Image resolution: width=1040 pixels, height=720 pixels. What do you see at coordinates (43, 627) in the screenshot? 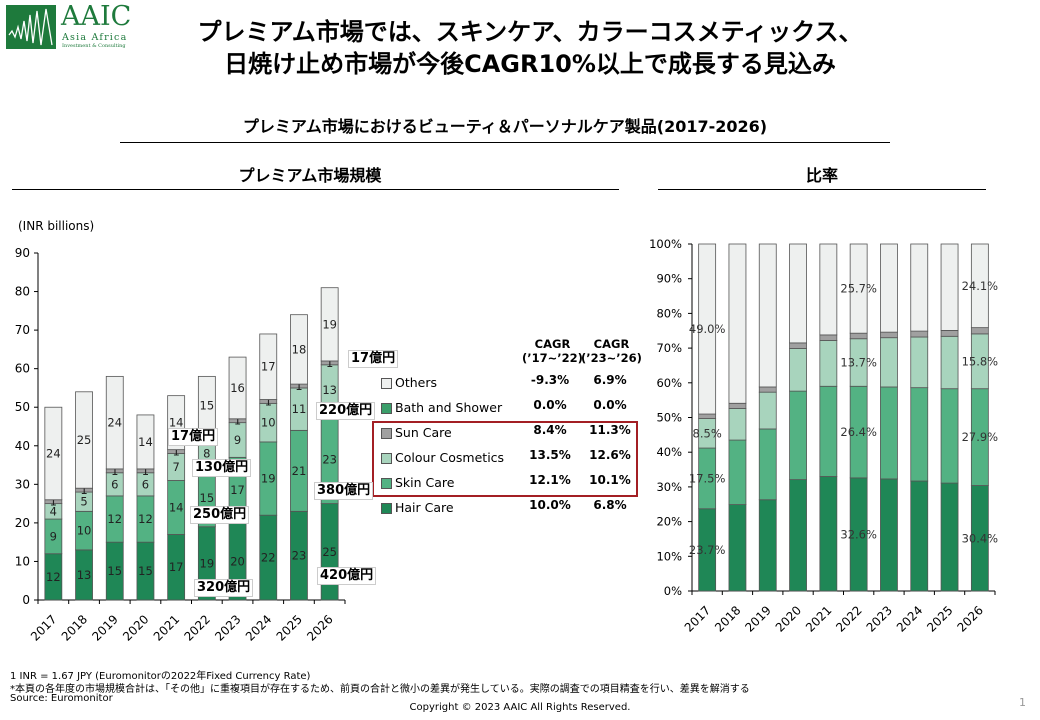
I see `x-tick-label: 2017` at bounding box center [43, 627].